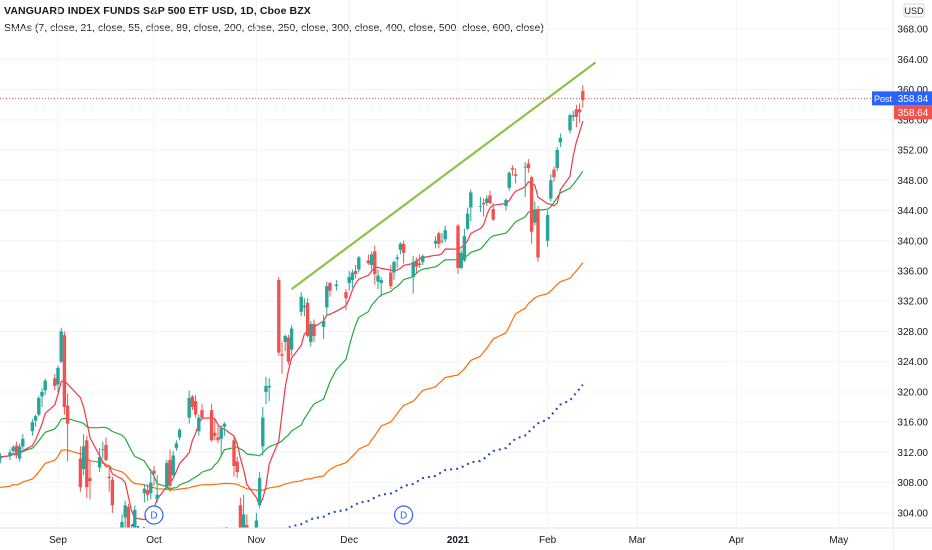 The height and width of the screenshot is (550, 932). What do you see at coordinates (58, 540) in the screenshot?
I see `time-tick: Sep` at bounding box center [58, 540].